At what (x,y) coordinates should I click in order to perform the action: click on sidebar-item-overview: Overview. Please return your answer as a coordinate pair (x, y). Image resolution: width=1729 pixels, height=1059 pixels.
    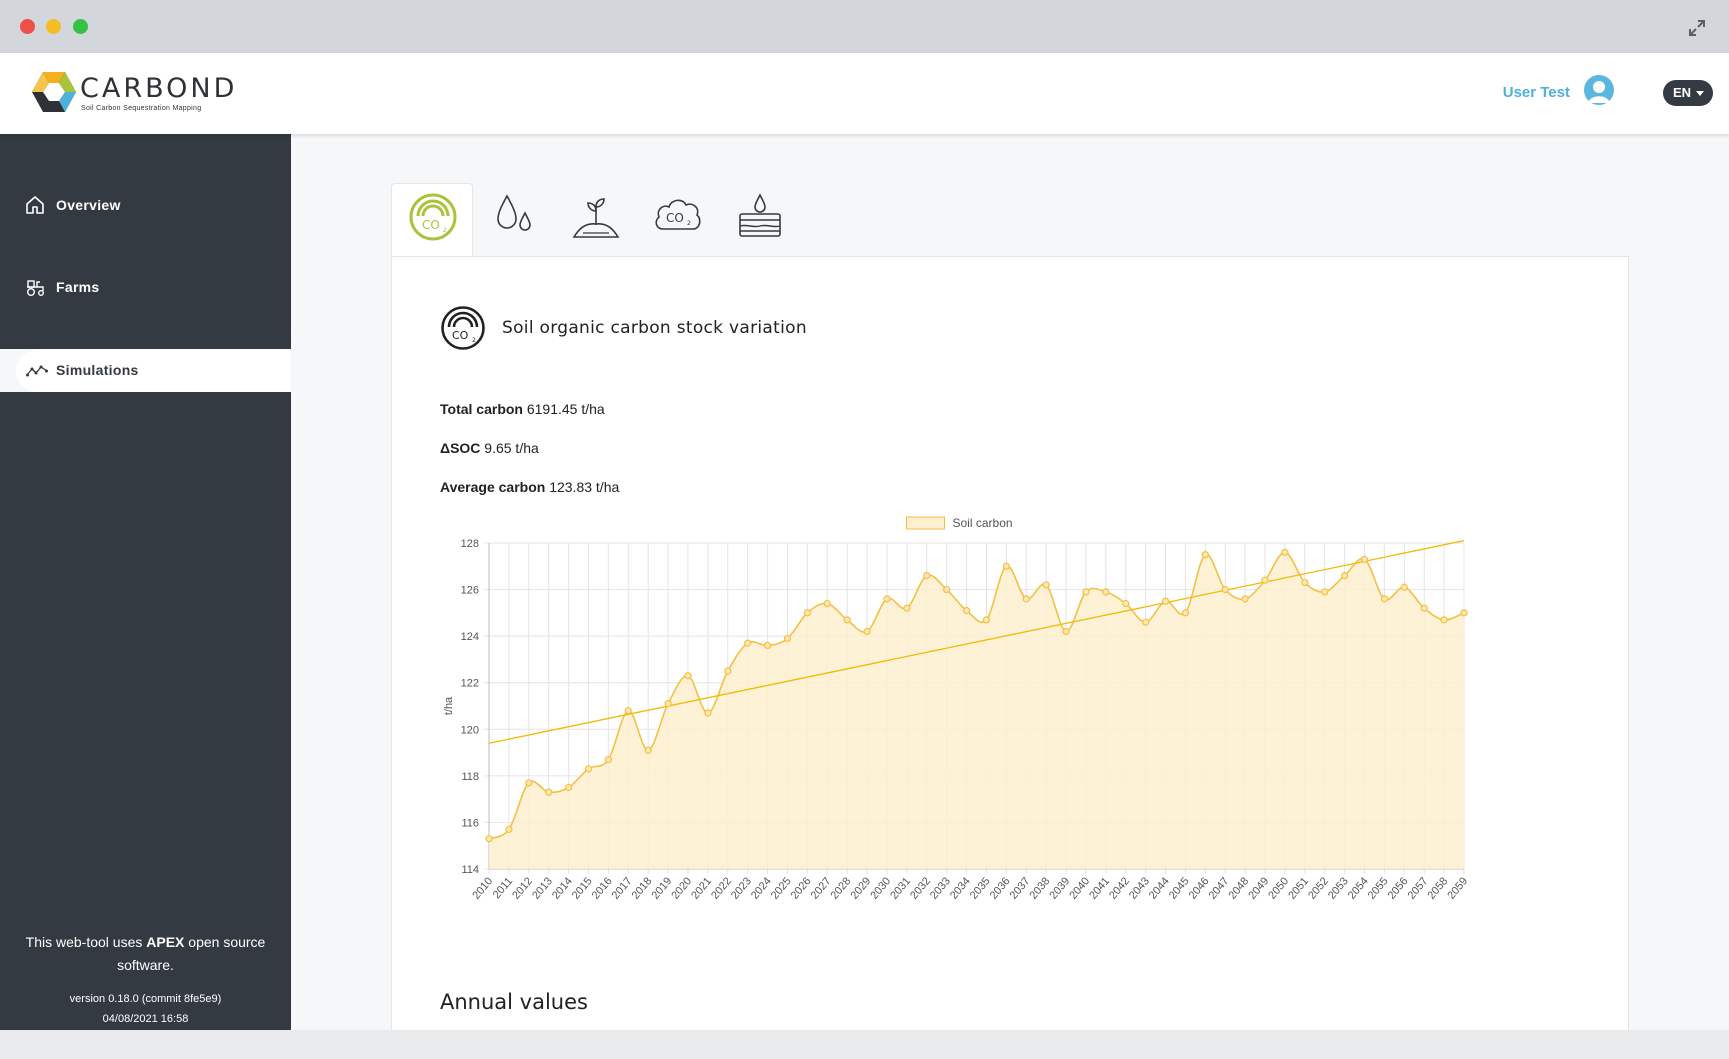
    Looking at the image, I should click on (72, 205).